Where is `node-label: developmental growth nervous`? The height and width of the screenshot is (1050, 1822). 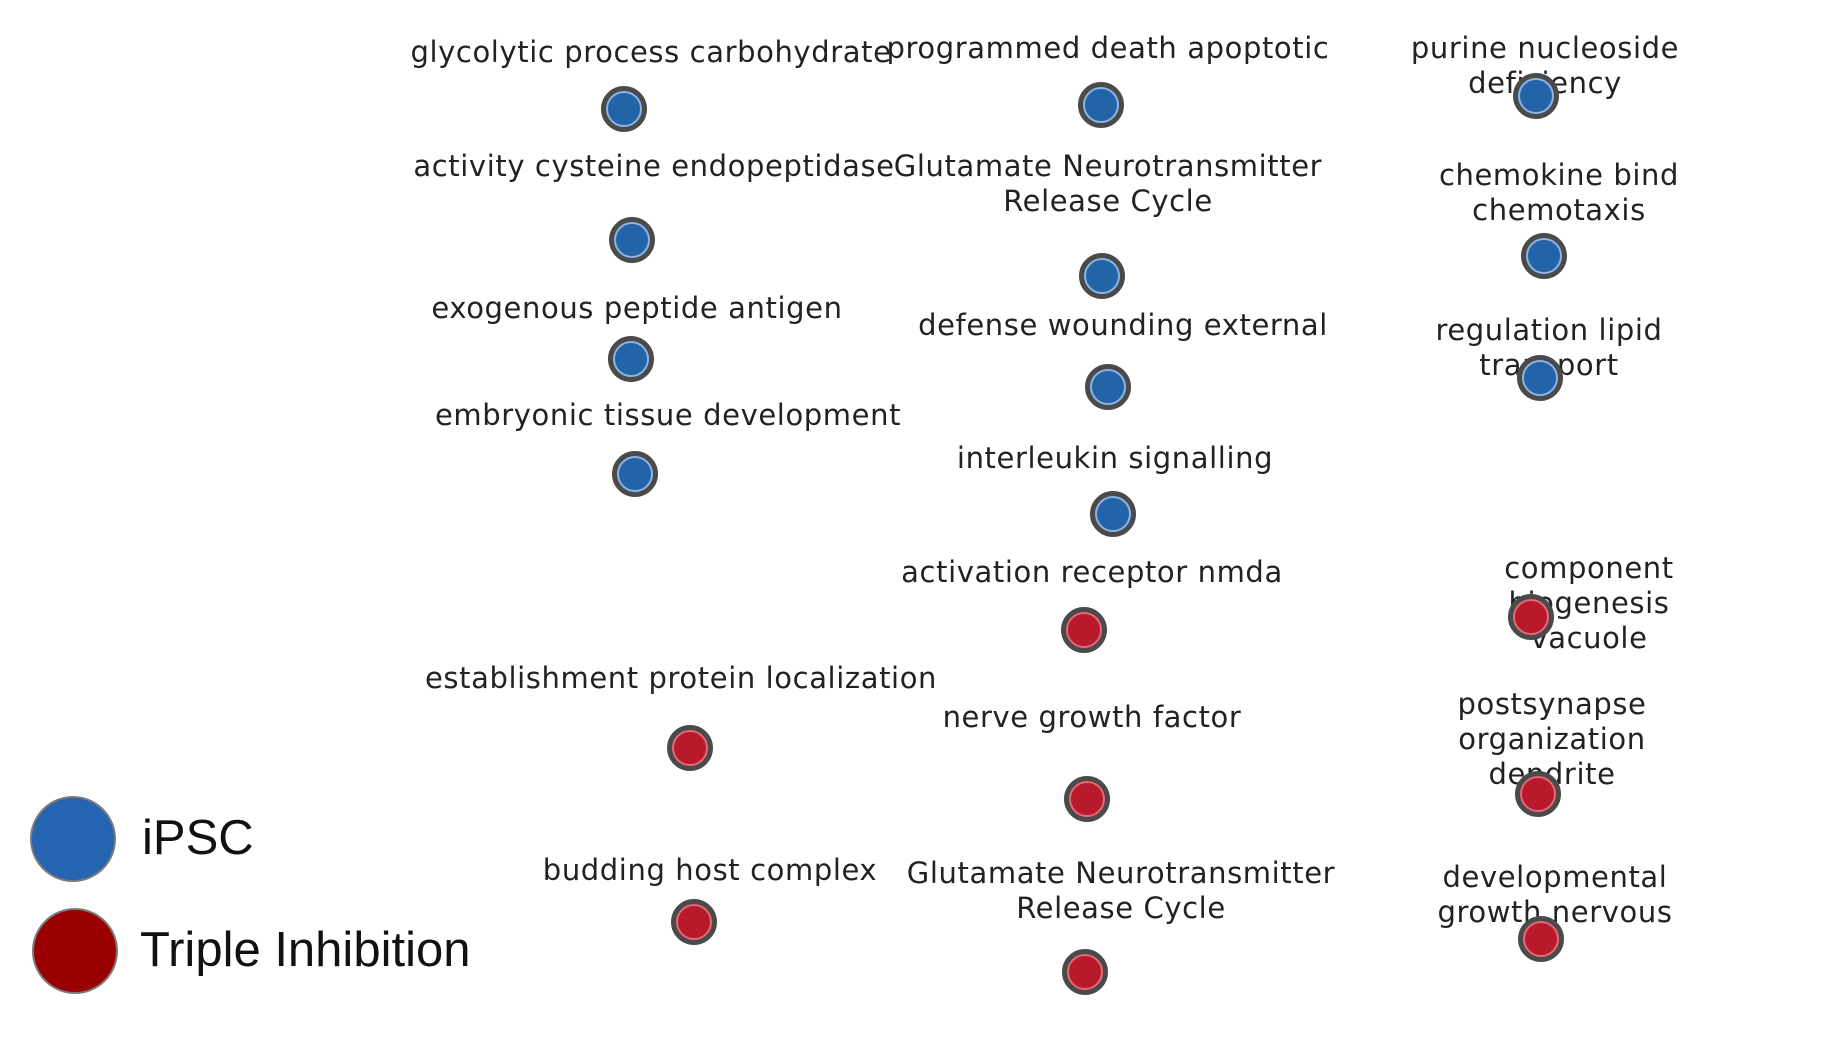 node-label: developmental growth nervous is located at coordinates (1555, 894).